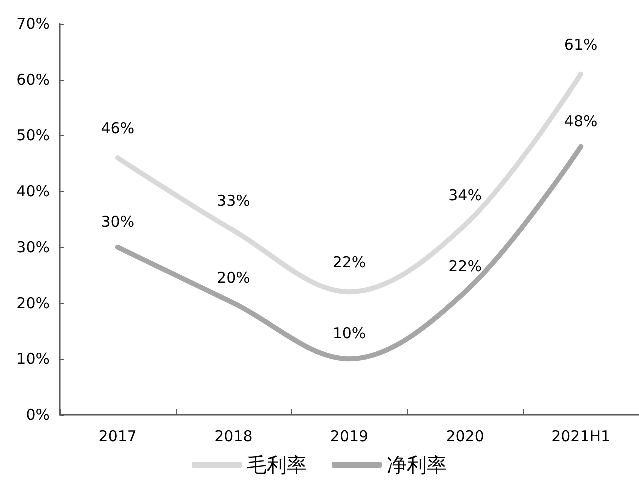  Describe the element at coordinates (581, 437) in the screenshot. I see `x-tick-label: 2021H1` at that location.